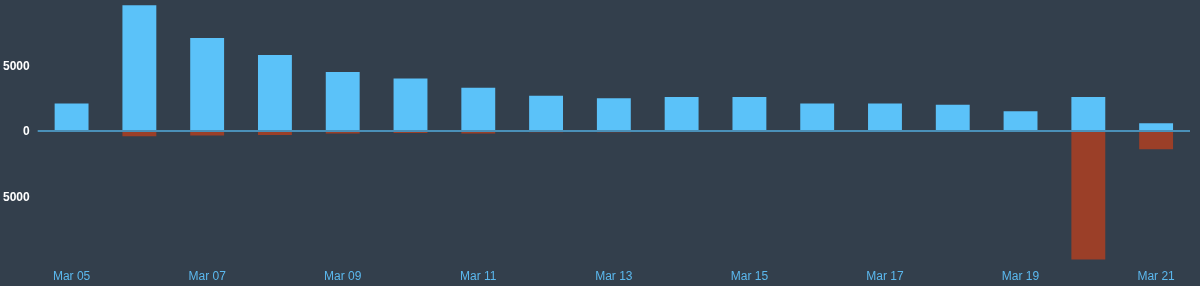 The height and width of the screenshot is (286, 1200). Describe the element at coordinates (885, 276) in the screenshot. I see `x-tick-label: Mar 17` at that location.